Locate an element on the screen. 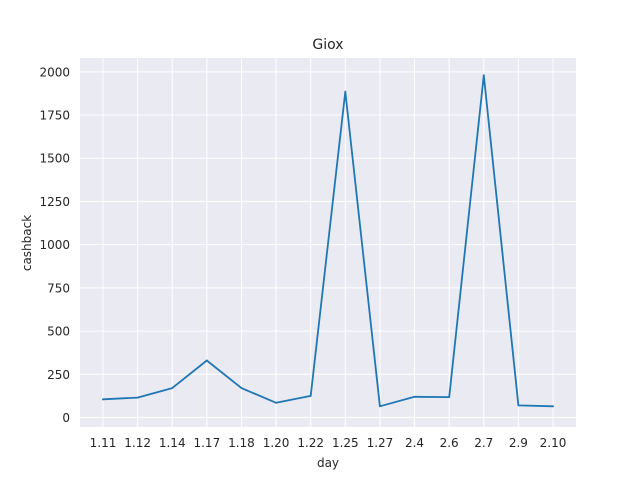 The width and height of the screenshot is (640, 480). x-tick-label: 2.9 is located at coordinates (518, 443).